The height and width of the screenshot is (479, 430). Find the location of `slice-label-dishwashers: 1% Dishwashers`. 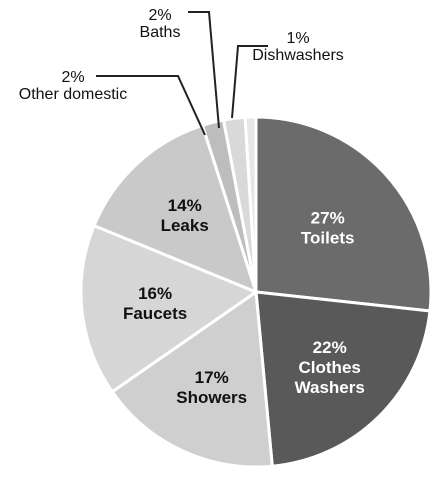

slice-label-dishwashers: 1% Dishwashers is located at coordinates (298, 47).